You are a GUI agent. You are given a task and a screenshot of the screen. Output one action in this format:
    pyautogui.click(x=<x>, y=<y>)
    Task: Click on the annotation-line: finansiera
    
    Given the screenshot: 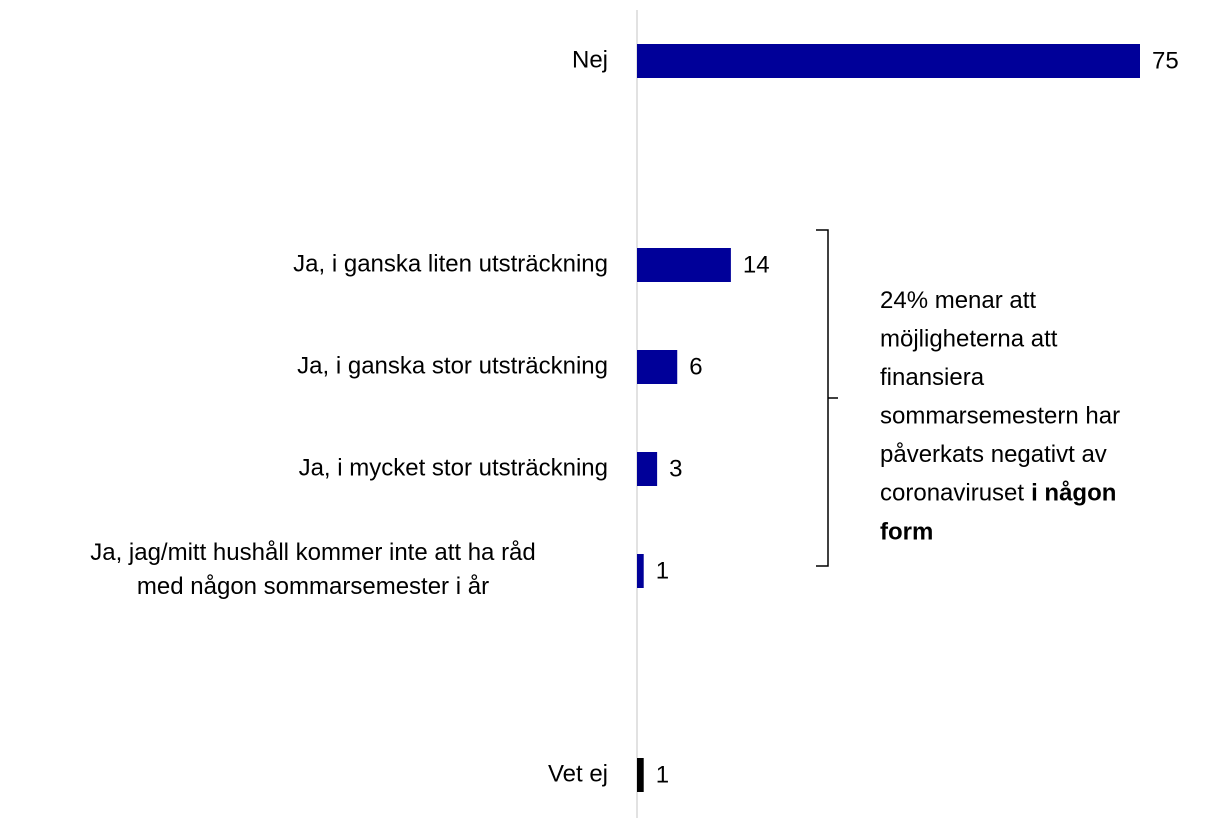 What is the action you would take?
    pyautogui.click(x=932, y=377)
    